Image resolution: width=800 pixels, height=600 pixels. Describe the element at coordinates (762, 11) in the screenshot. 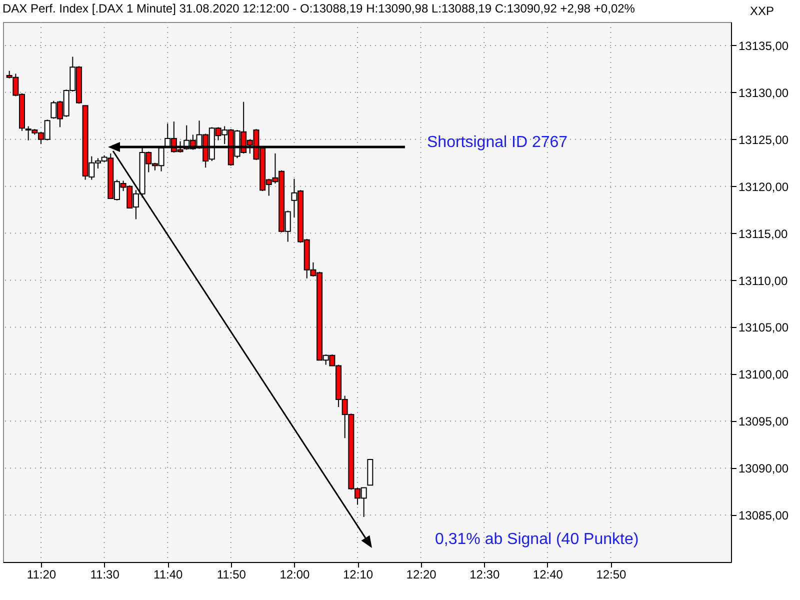

I see `text: XXP` at that location.